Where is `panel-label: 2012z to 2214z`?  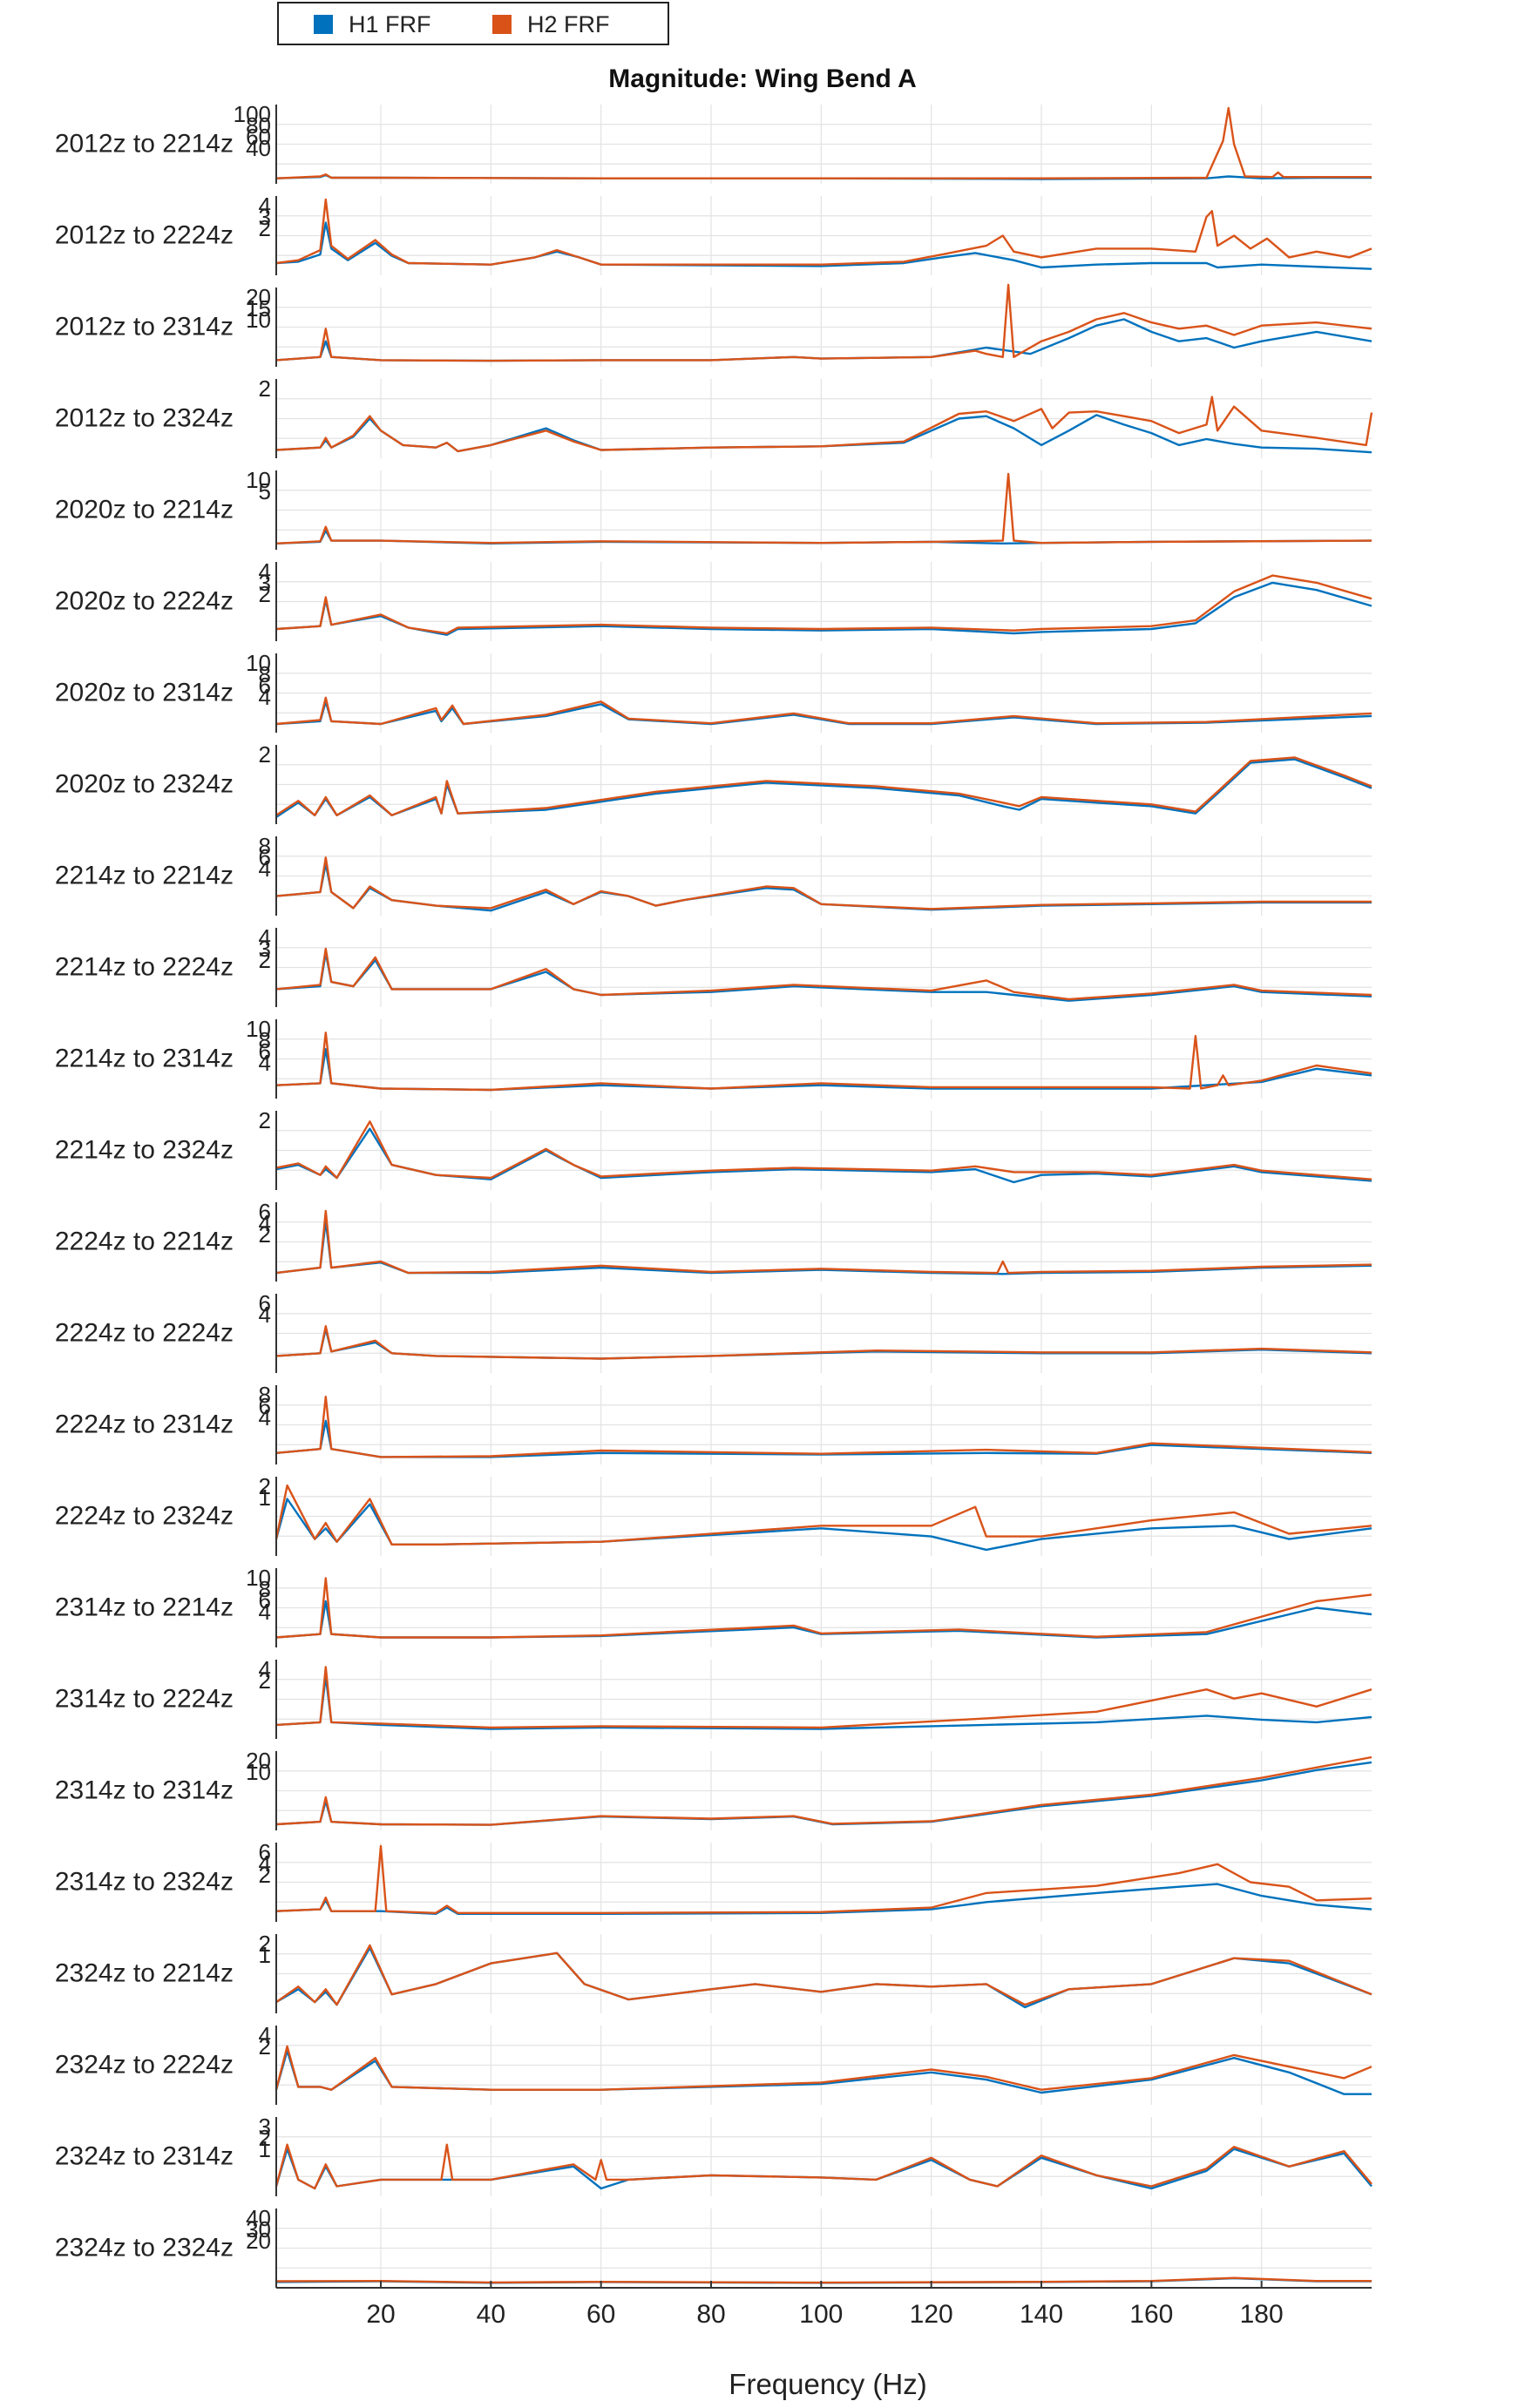 panel-label: 2012z to 2214z is located at coordinates (144, 144).